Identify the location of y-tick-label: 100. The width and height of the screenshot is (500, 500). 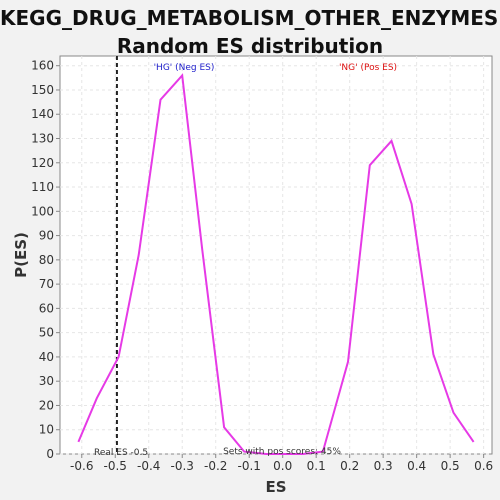
(42, 211).